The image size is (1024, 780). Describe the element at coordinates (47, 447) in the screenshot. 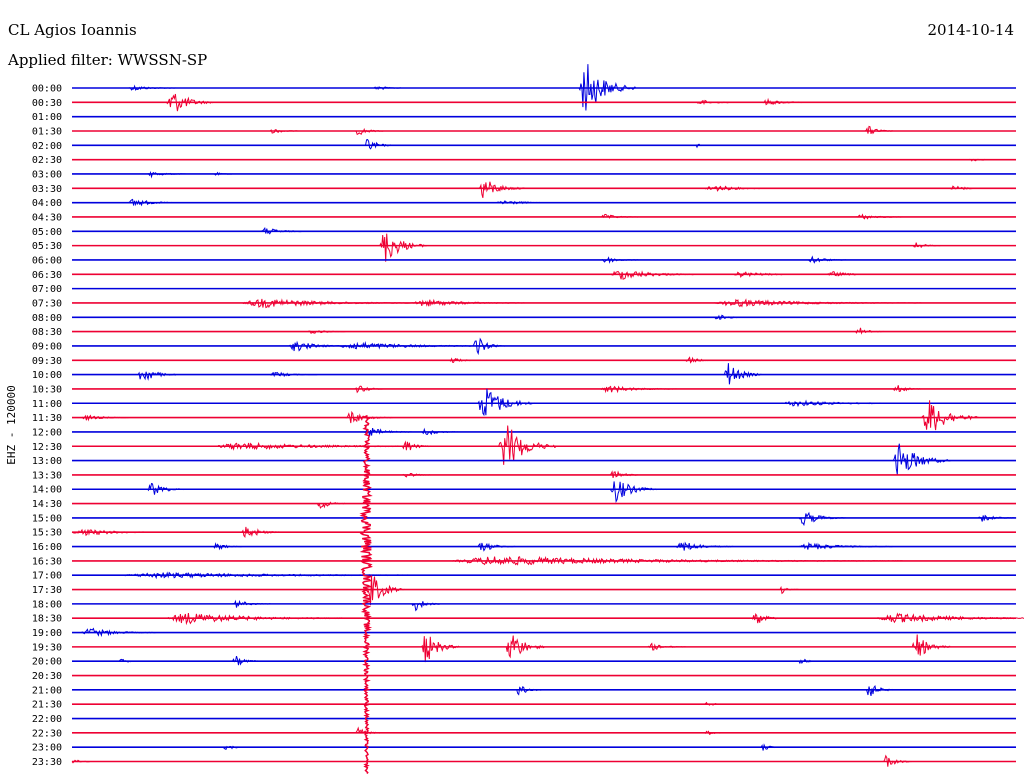

I see `time-label: 12:30` at that location.